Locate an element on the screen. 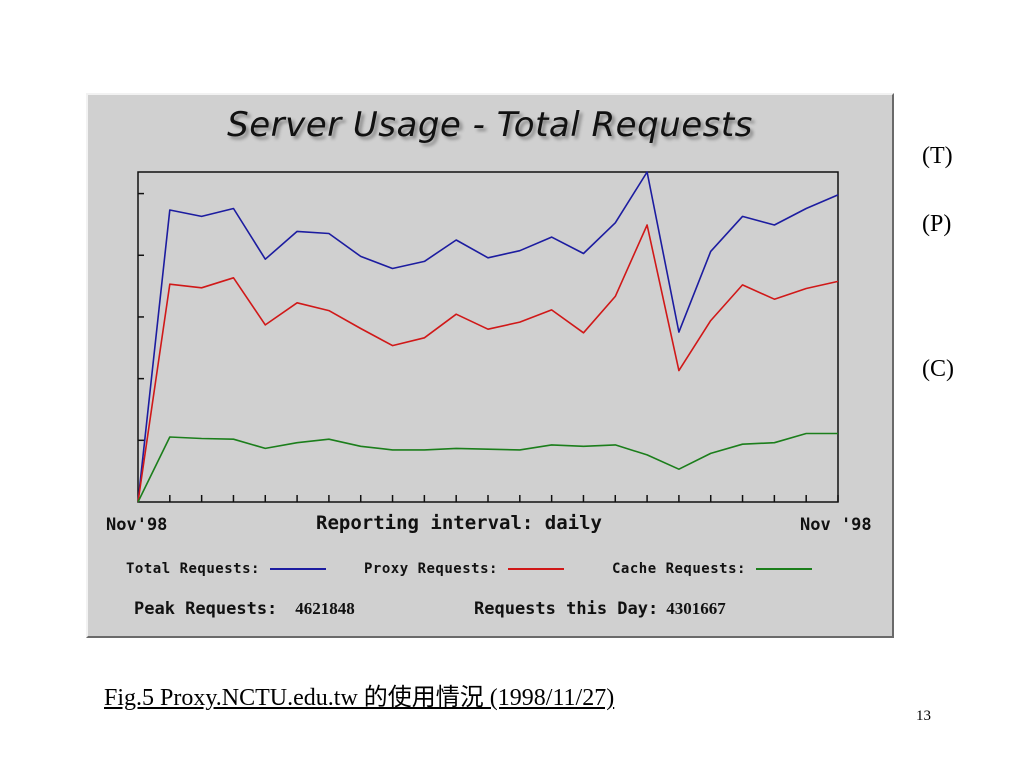 The height and width of the screenshot is (768, 1024). peak-requests-stat: Peak Requests: 4621848 is located at coordinates (244, 609).